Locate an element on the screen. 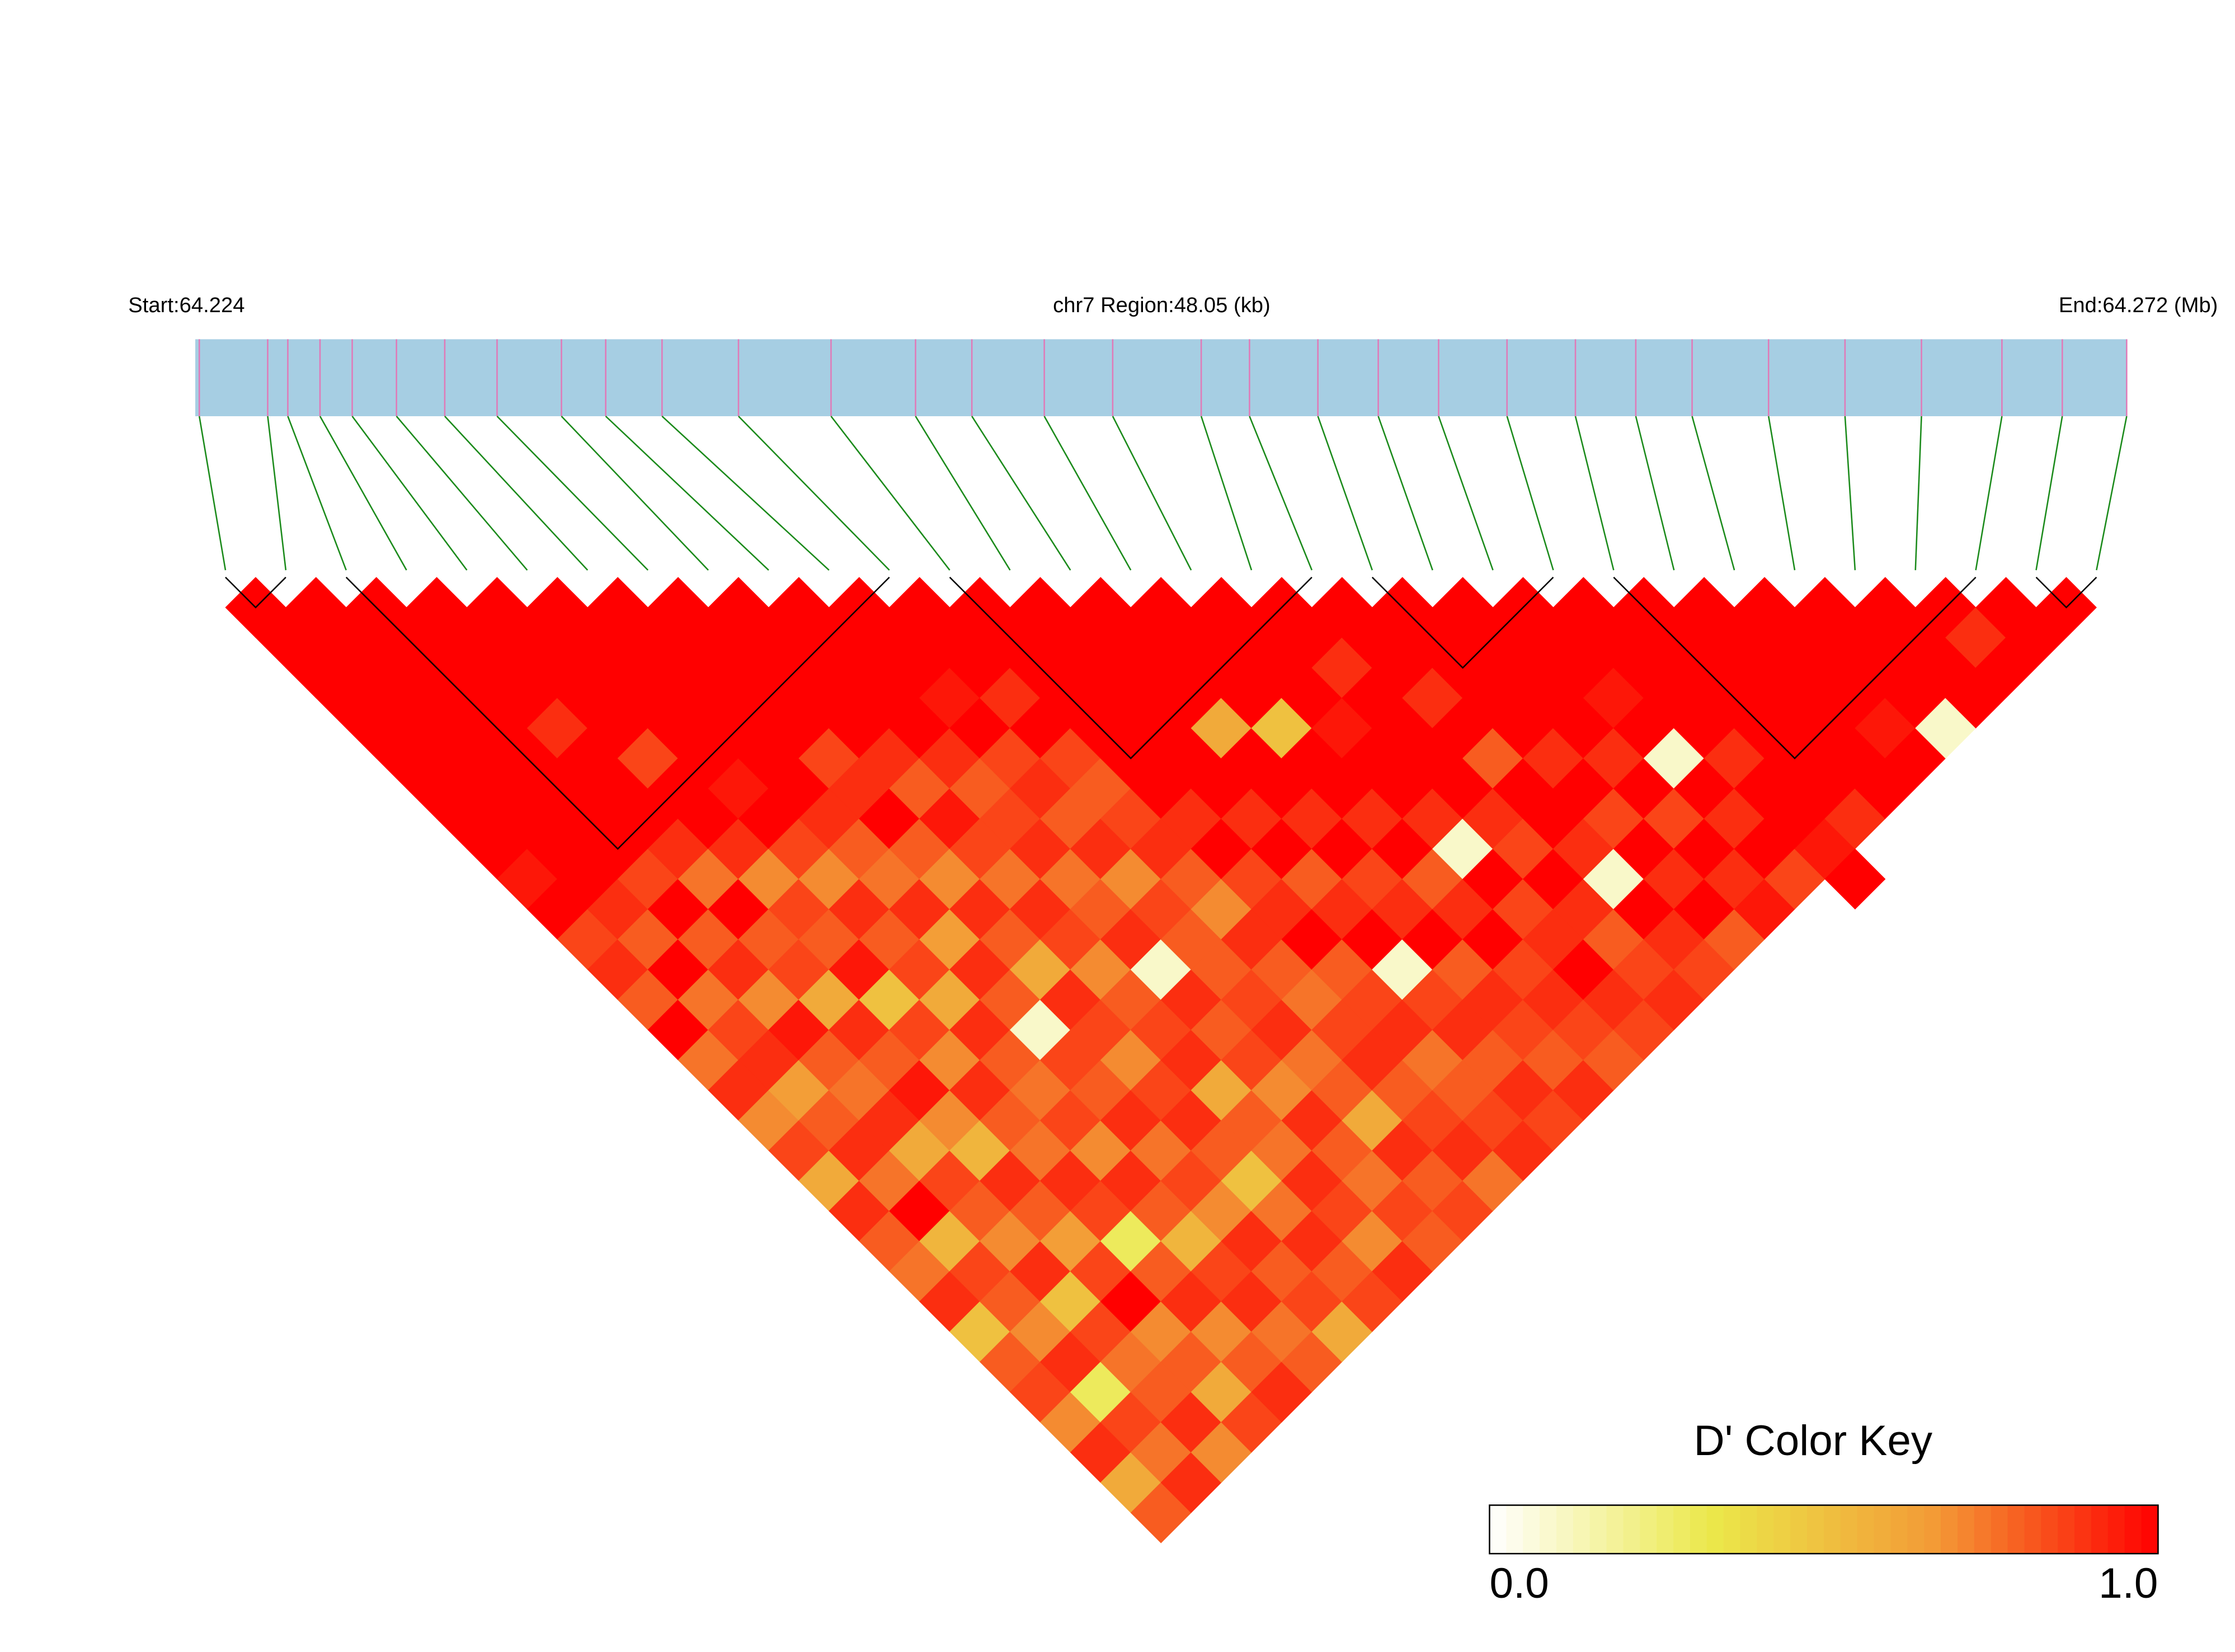 The image size is (2235, 1652). color-key-title: D' Color Key is located at coordinates (1813, 1441).